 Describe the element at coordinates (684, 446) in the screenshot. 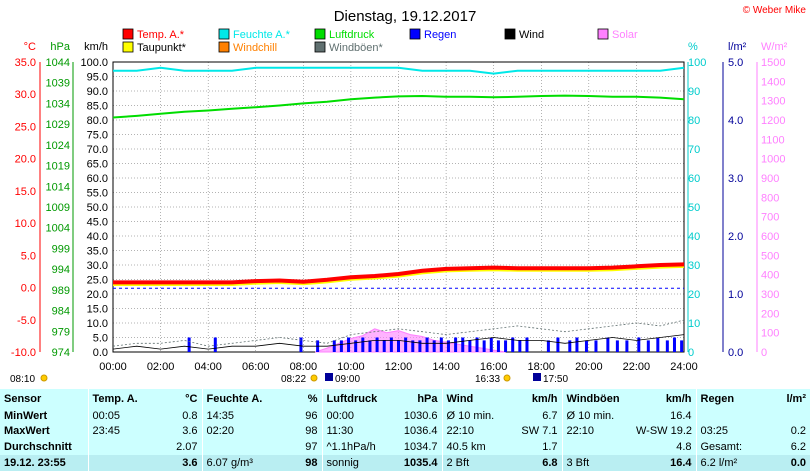

I see `stats-cell: 4.8` at that location.